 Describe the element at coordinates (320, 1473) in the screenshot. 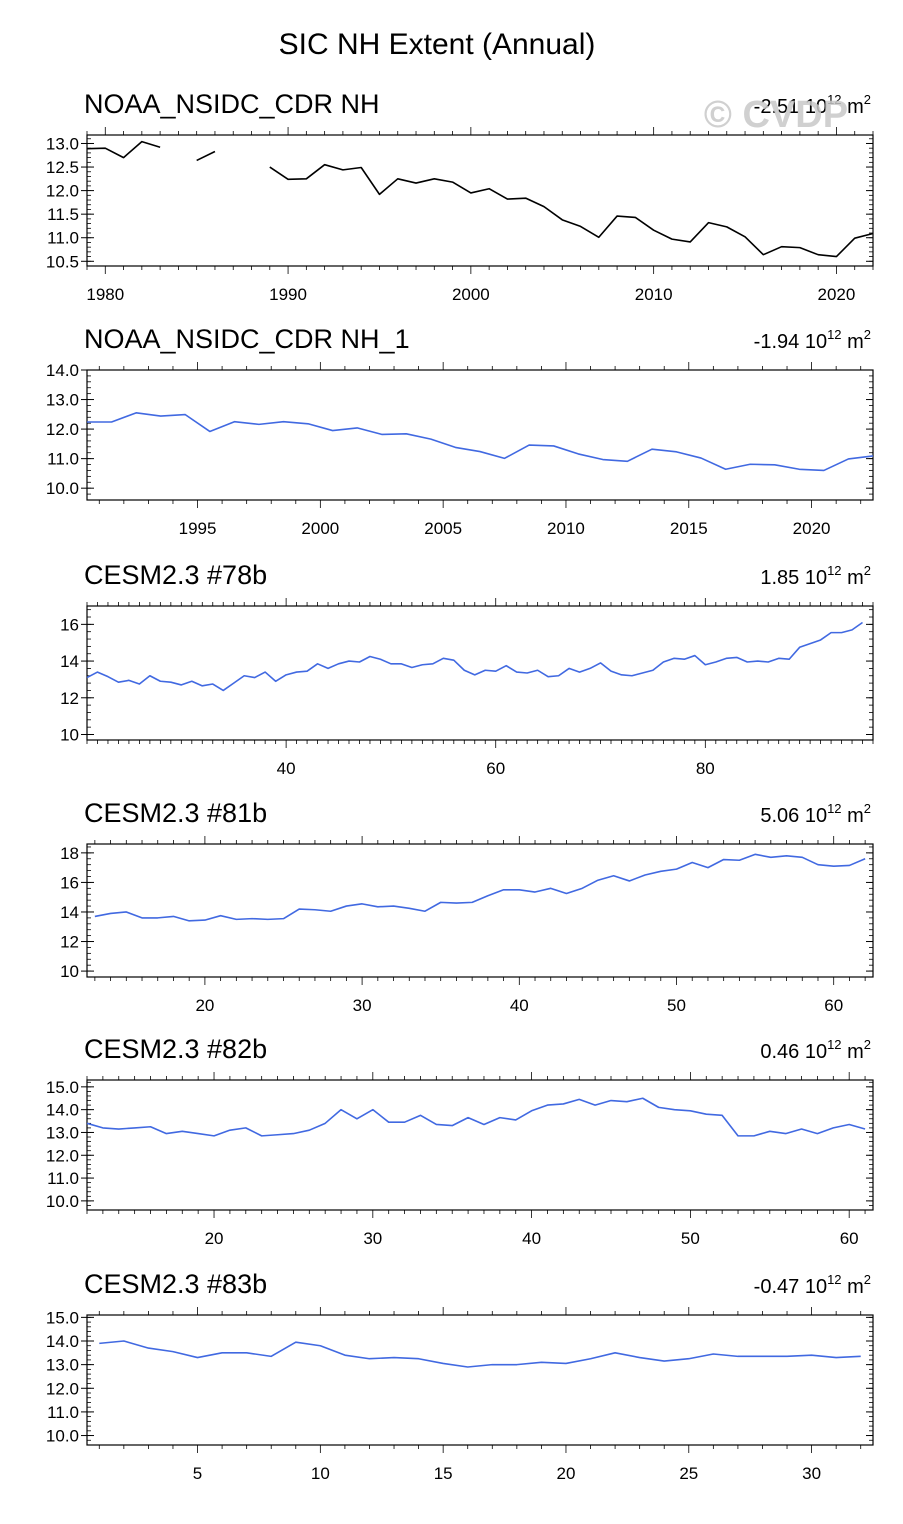

I see `x-tick-label: 10` at that location.